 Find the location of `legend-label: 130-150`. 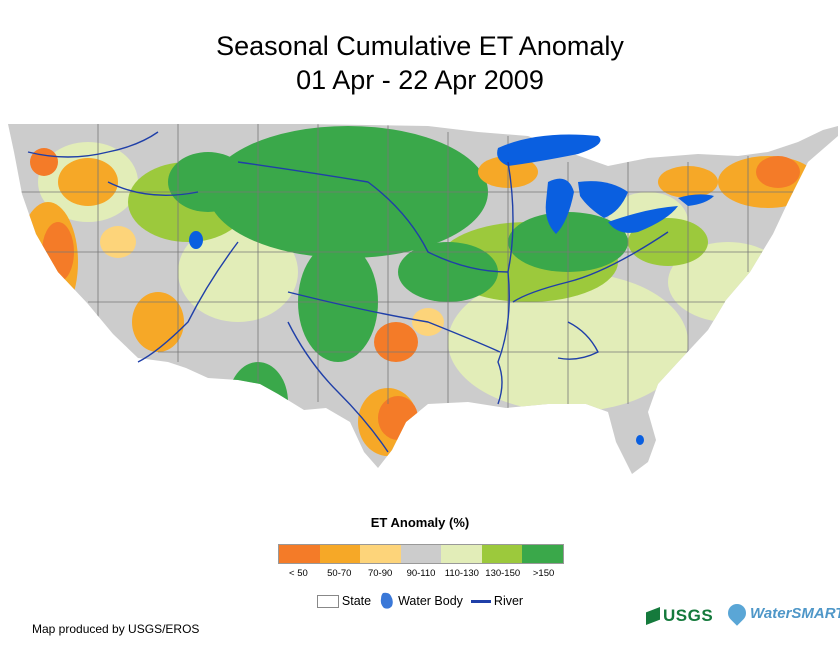

legend-label: 130-150 is located at coordinates (503, 573).